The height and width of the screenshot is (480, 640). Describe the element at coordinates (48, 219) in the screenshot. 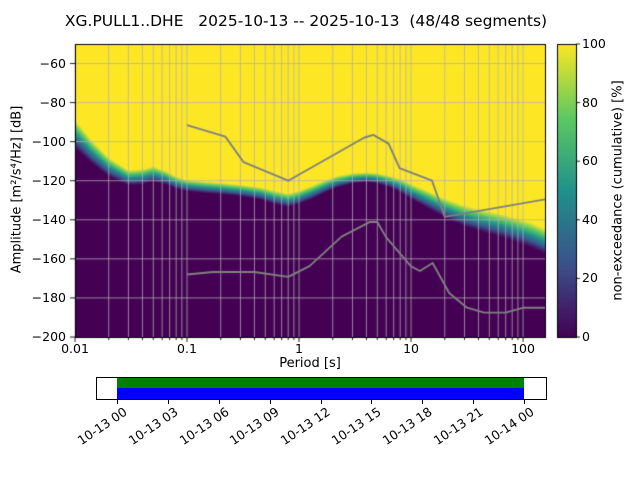

I see `y-tick-label: −140` at that location.